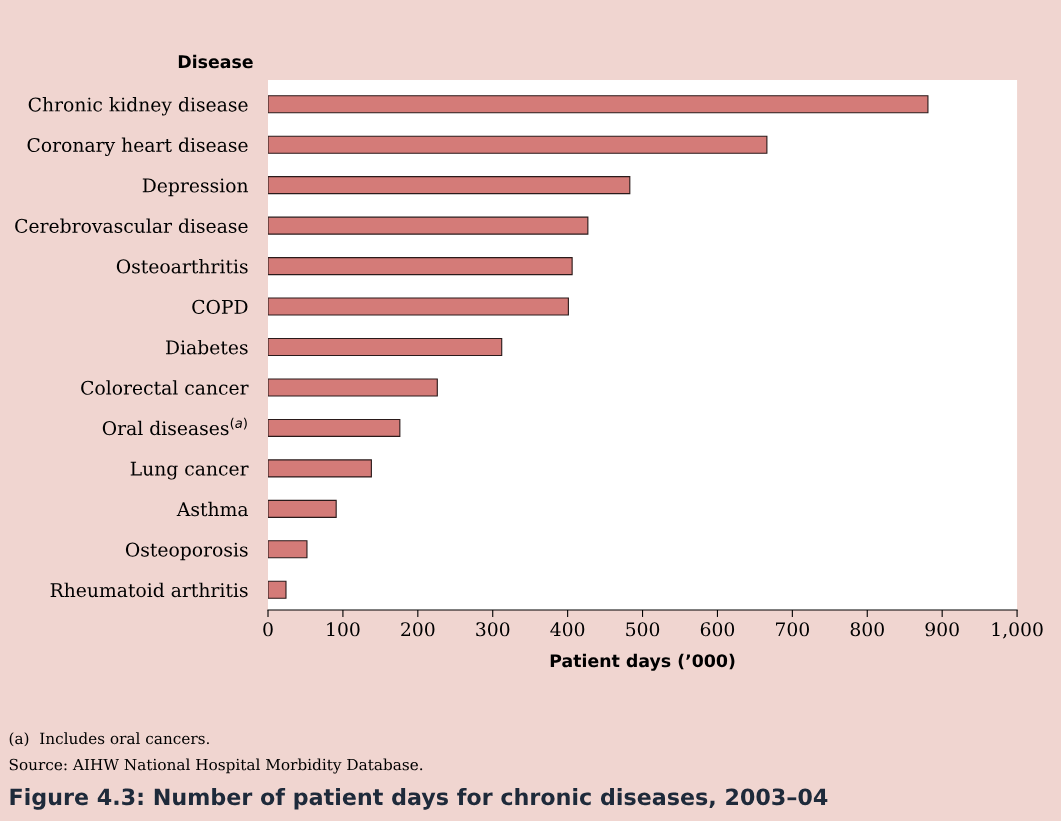 The width and height of the screenshot is (1061, 821). I want to click on y-tick-label: Lung cancer, so click(189, 470).